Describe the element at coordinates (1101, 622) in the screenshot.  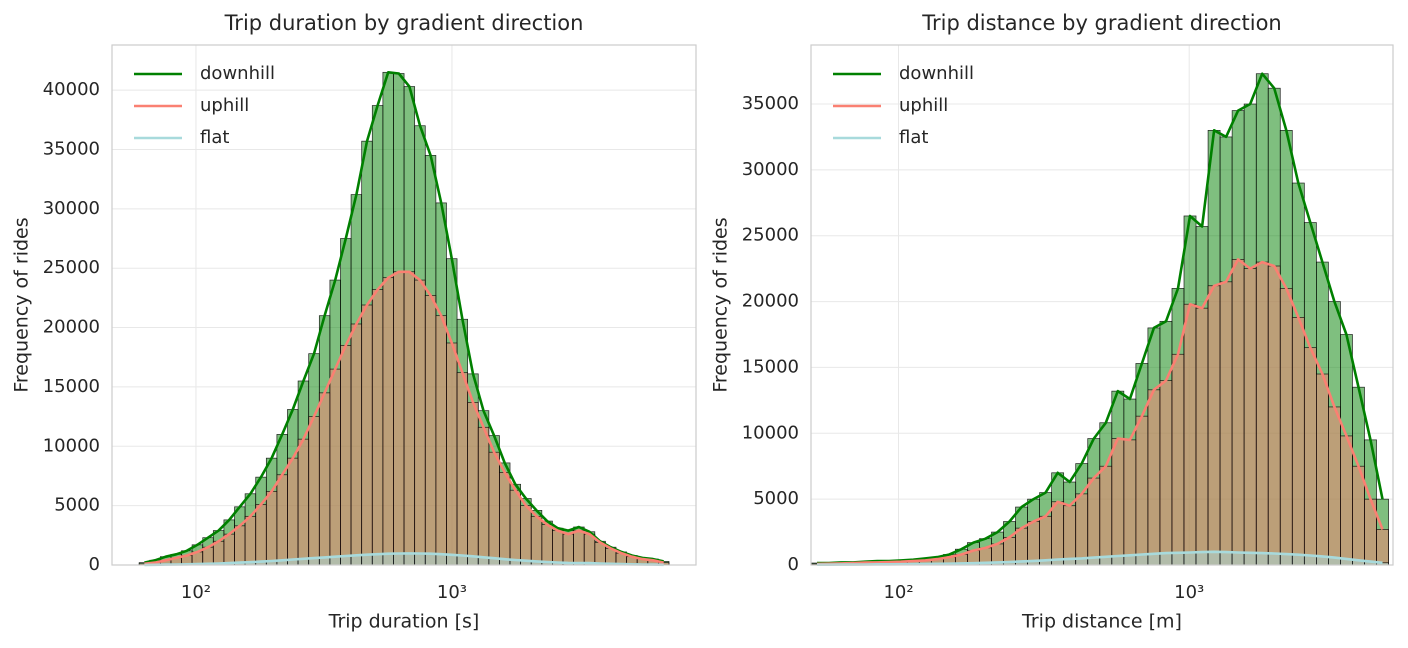
I see `x-axis-label: Trip distance [m]` at that location.